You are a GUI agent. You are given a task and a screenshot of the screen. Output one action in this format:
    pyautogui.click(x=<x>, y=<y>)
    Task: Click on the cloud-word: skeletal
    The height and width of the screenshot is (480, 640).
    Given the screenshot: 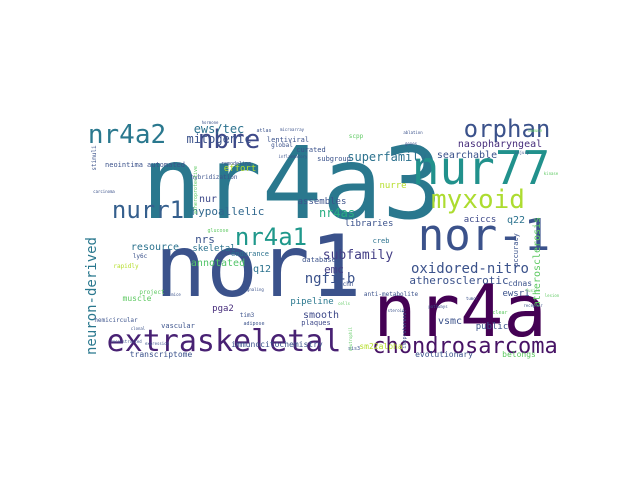 What is the action you would take?
    pyautogui.click(x=213, y=249)
    